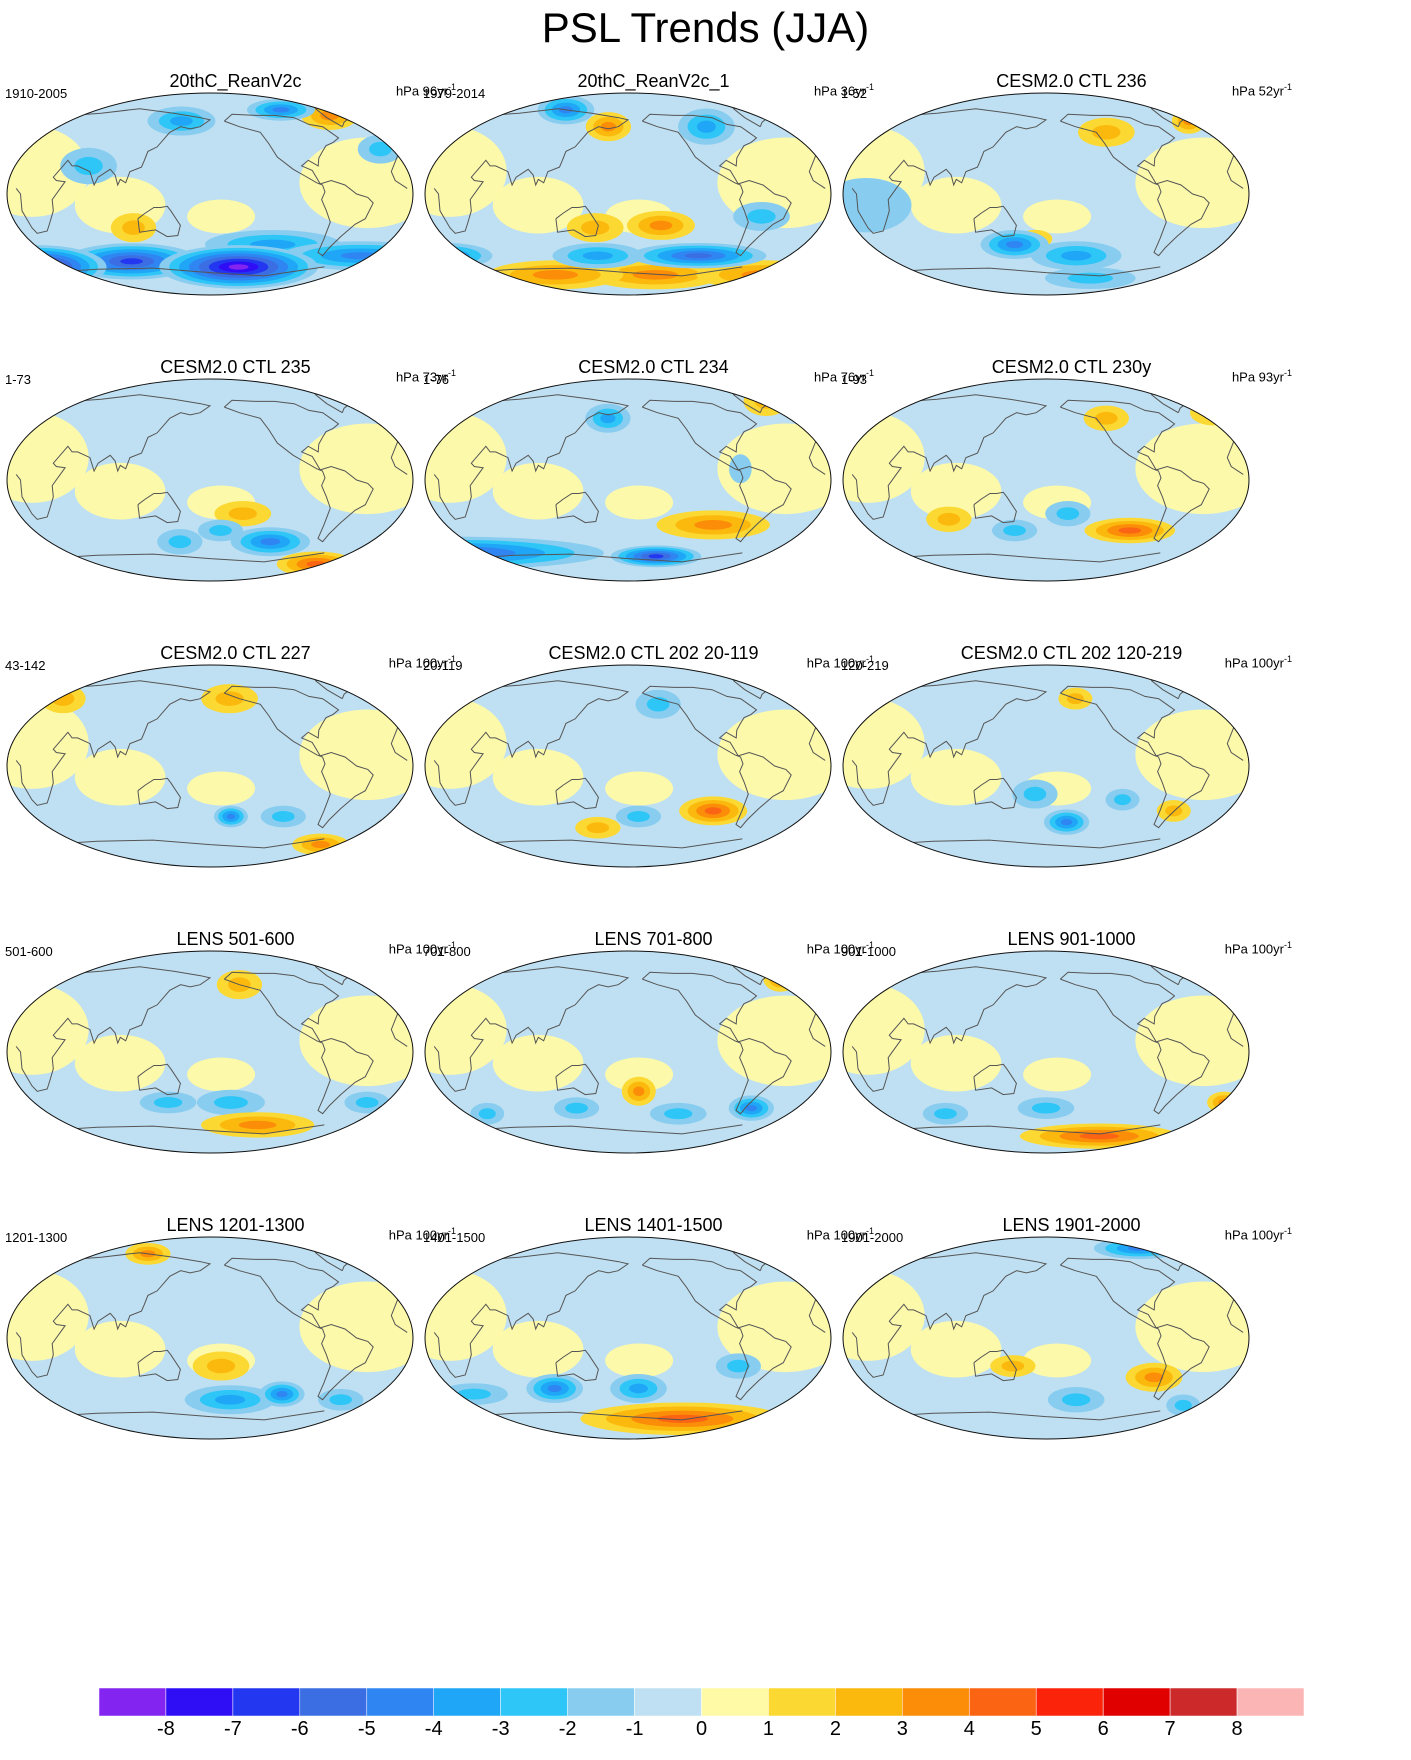 This screenshot has height=1760, width=1411. I want to click on map-panel: CESM2.0 CTL 202 20-119 20-119 hPa 100yr-1, so click(653, 792).